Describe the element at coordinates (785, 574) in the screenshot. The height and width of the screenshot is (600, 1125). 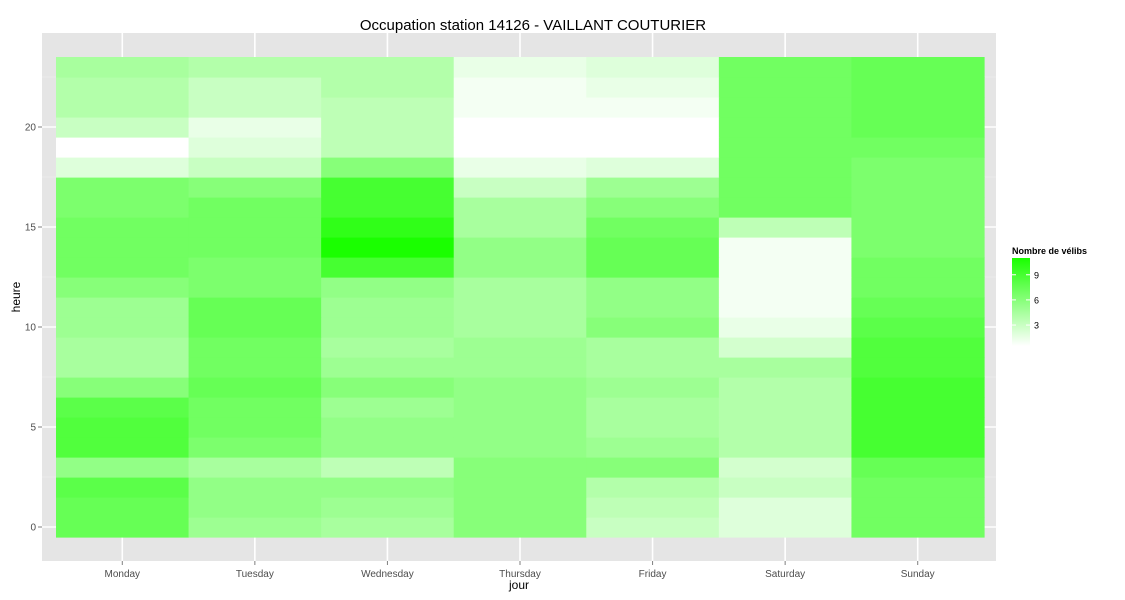
I see `x-tick-label: Saturday` at that location.